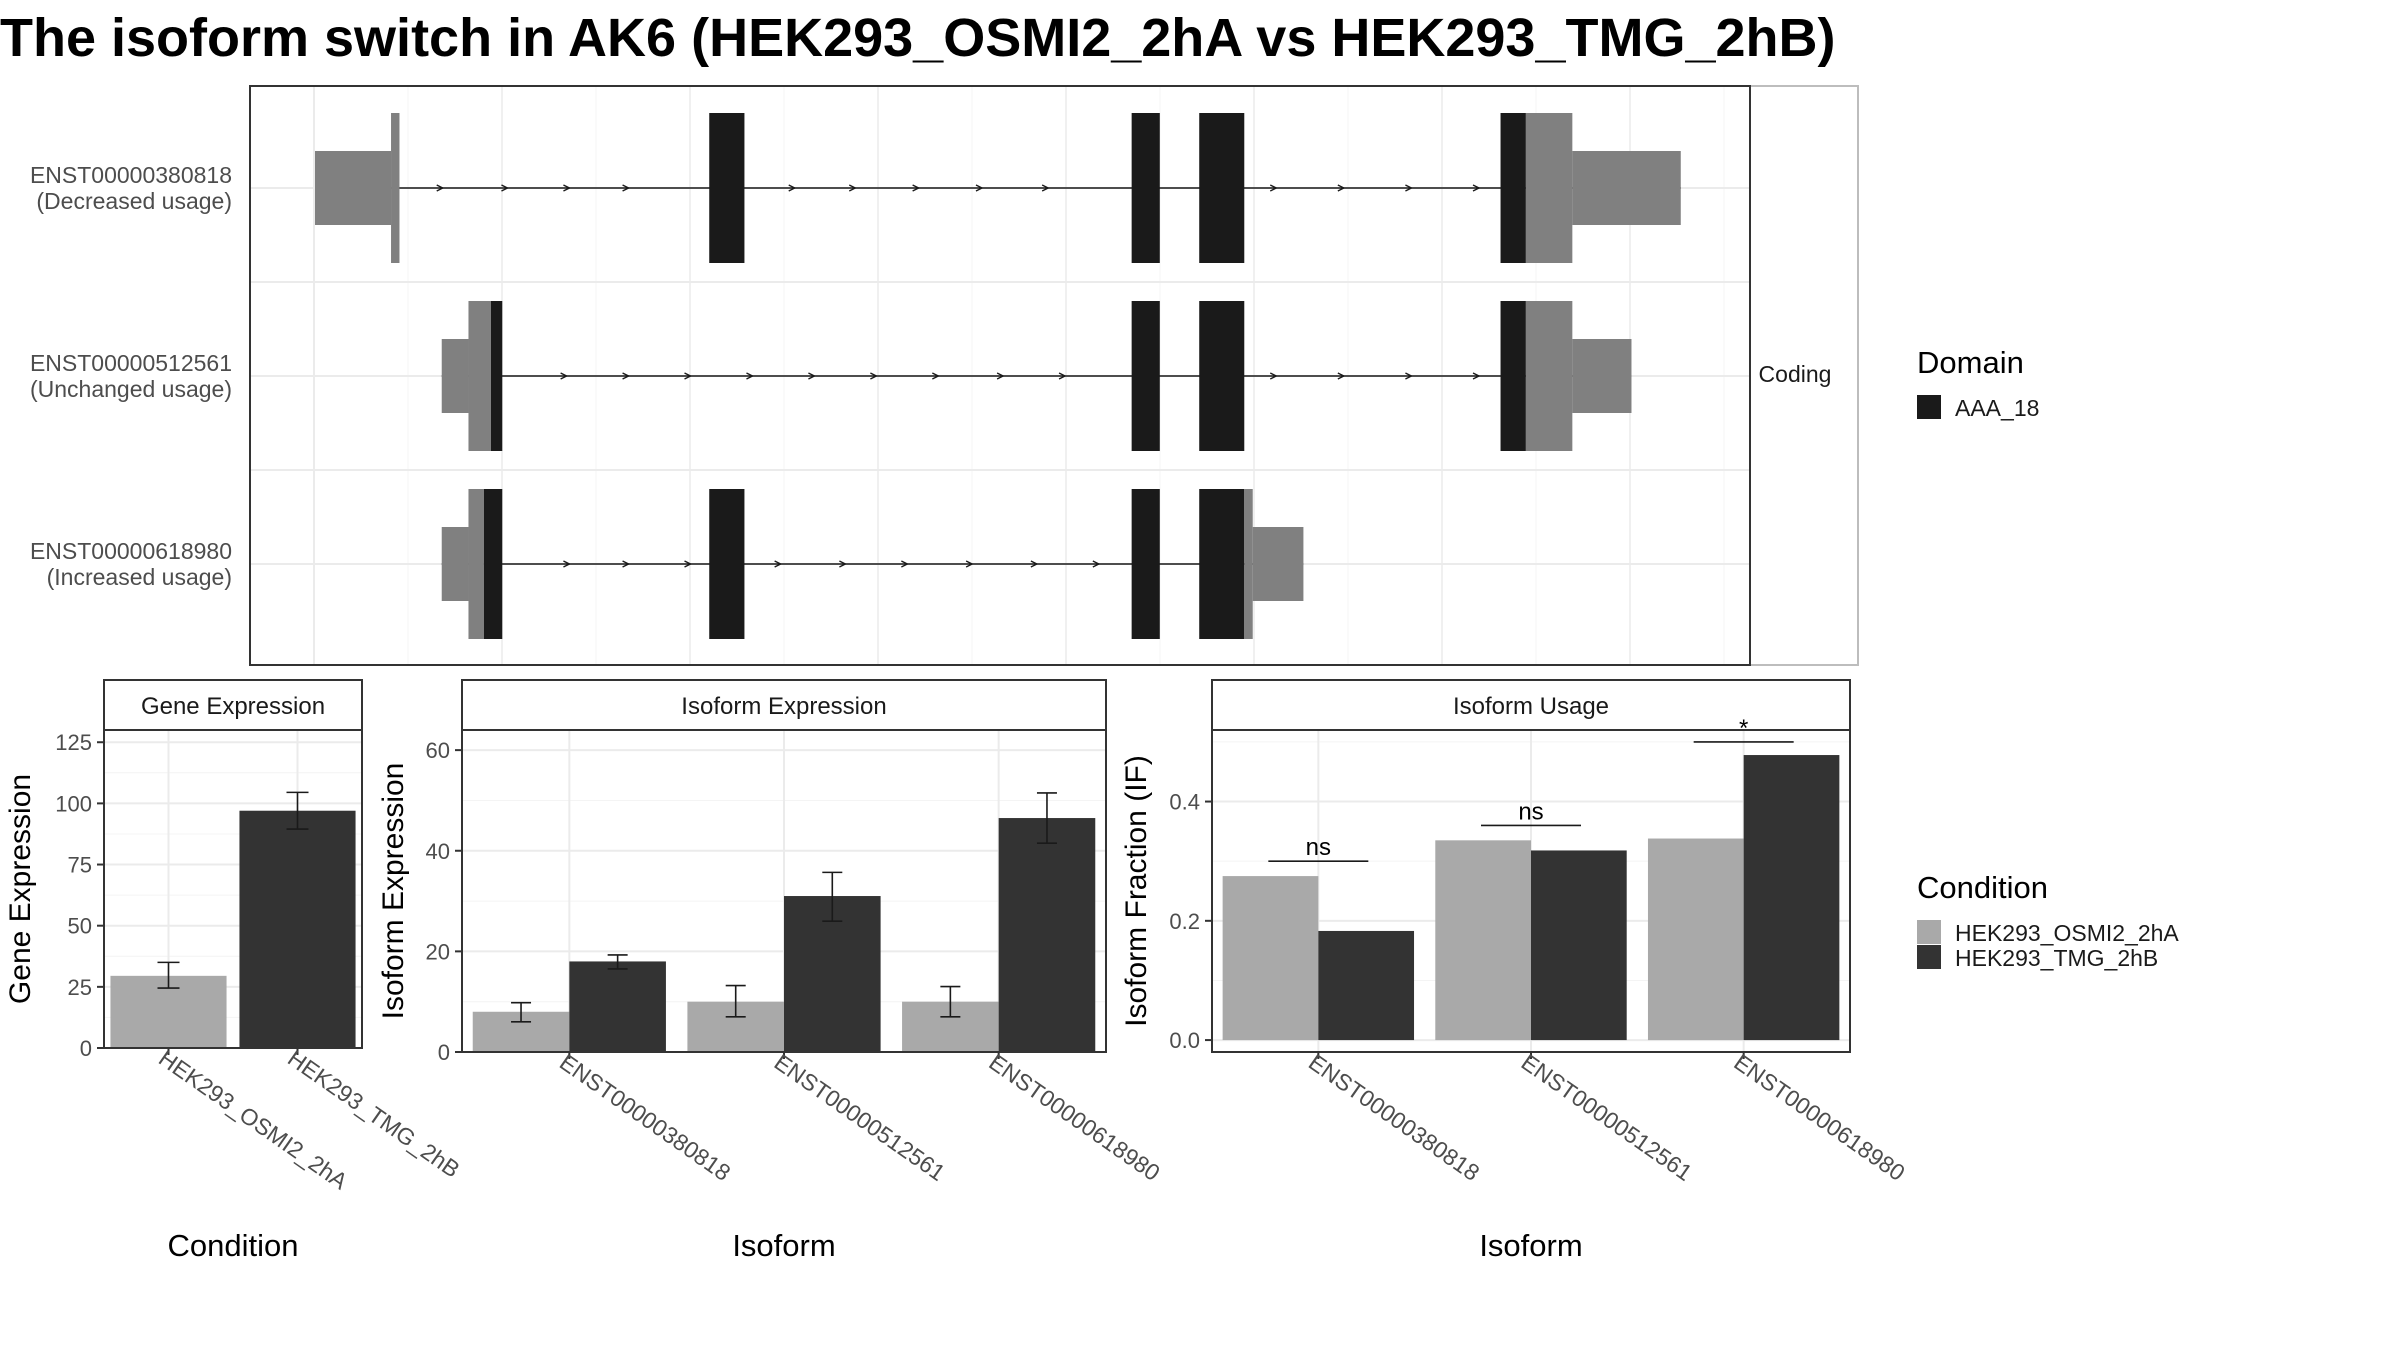  Describe the element at coordinates (131, 175) in the screenshot. I see `transcript-label-0-id: ENST00000380818` at that location.